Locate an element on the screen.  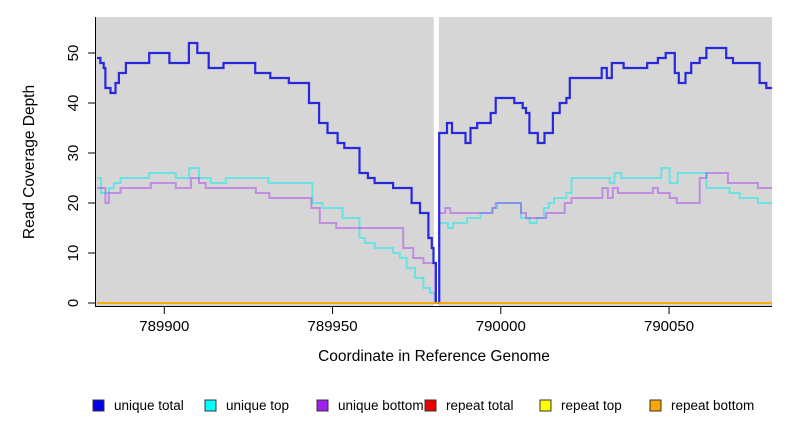
x-tick-label: 790000 is located at coordinates (501, 326).